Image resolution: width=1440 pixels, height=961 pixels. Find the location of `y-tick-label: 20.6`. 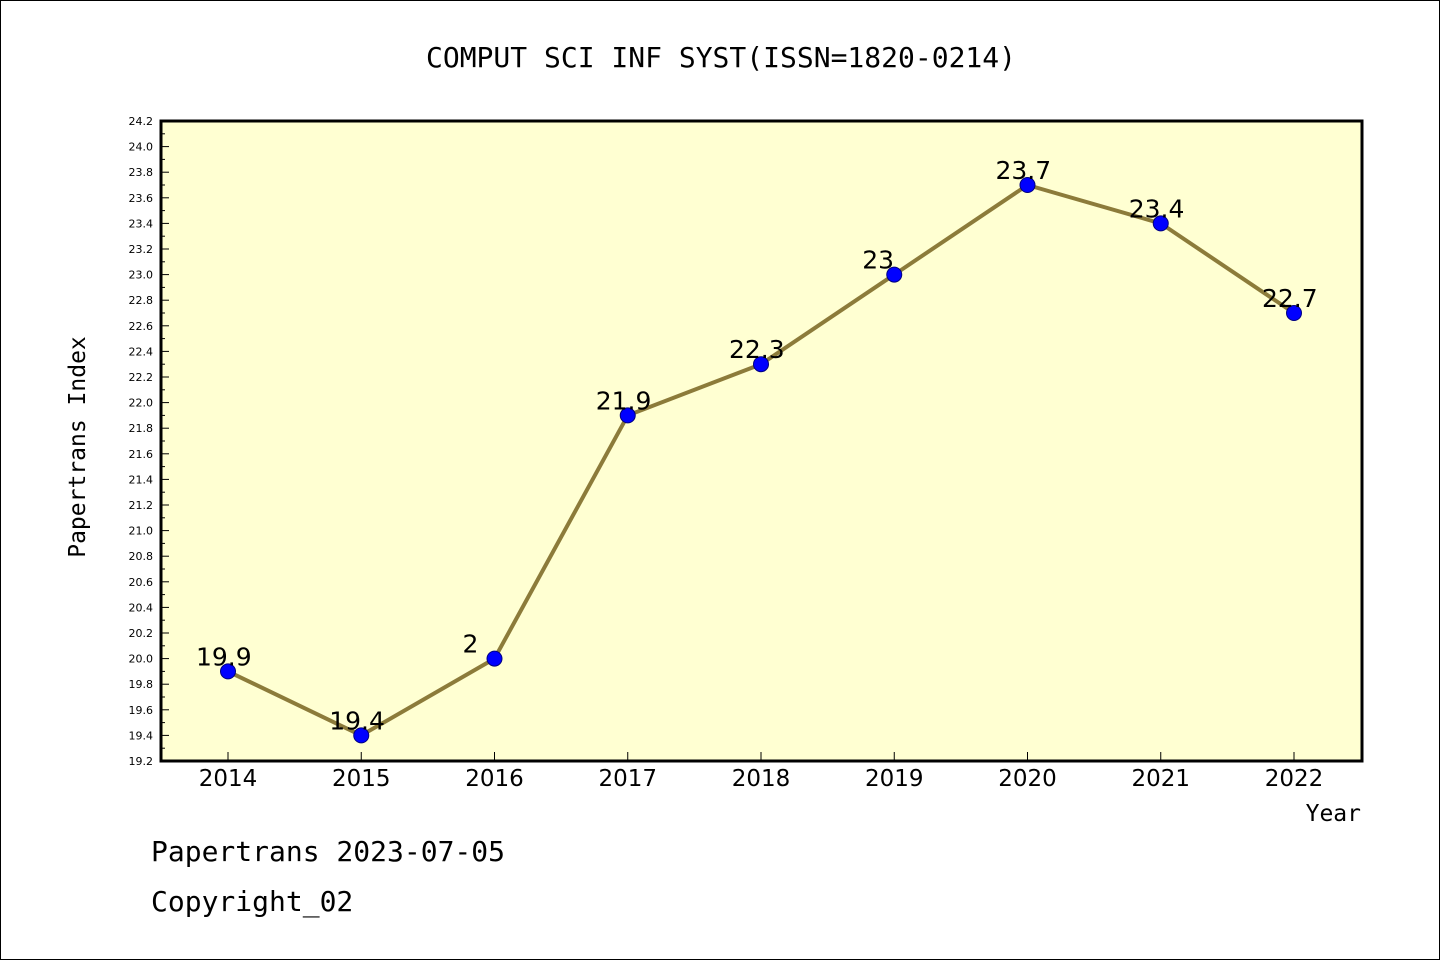

y-tick-label: 20.6 is located at coordinates (141, 582).